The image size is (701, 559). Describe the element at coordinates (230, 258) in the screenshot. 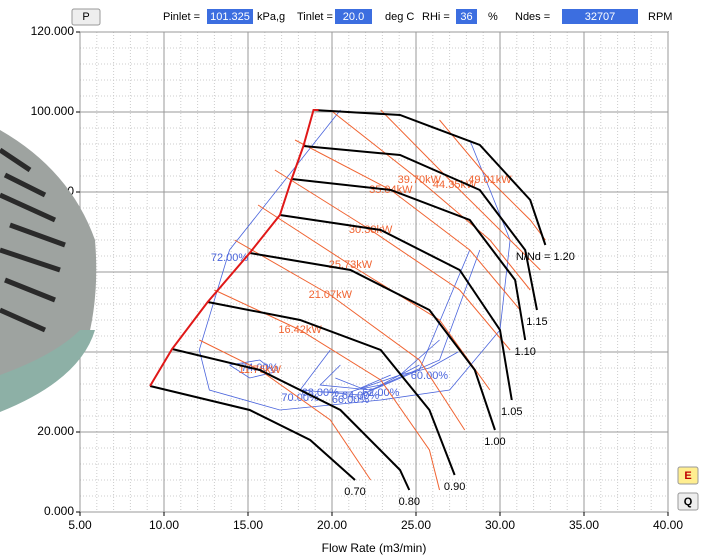

I see `efficiency-label: 72.00%` at that location.